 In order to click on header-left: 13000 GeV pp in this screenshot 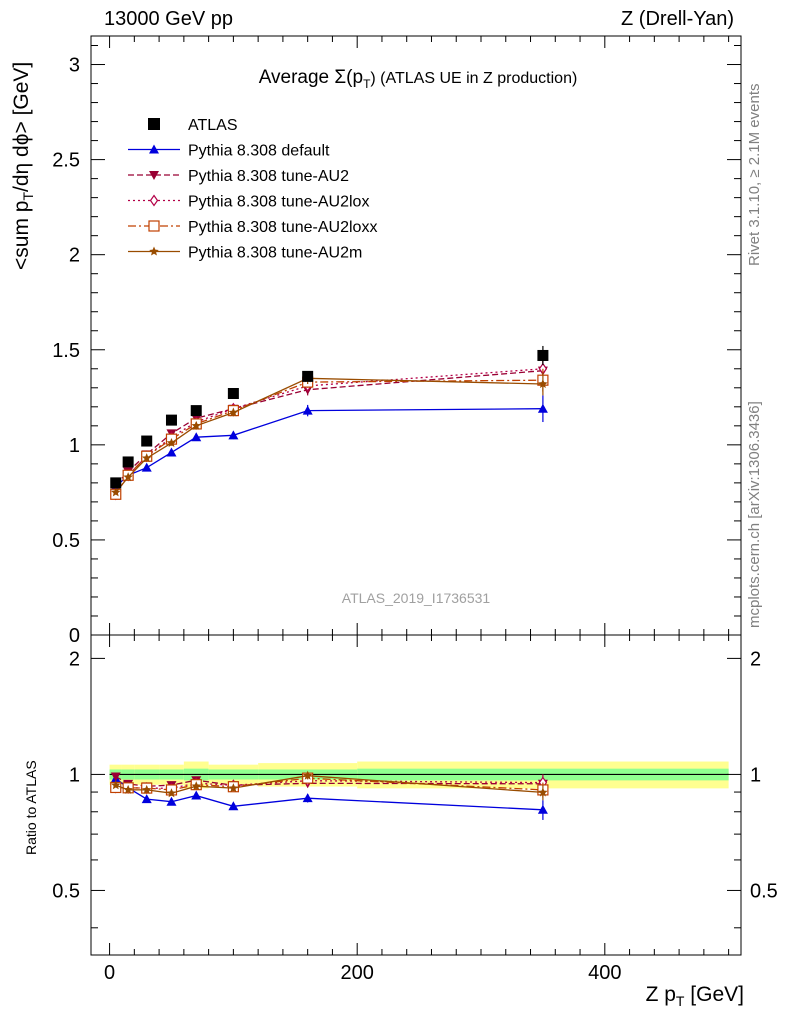, I will do `click(168, 19)`.